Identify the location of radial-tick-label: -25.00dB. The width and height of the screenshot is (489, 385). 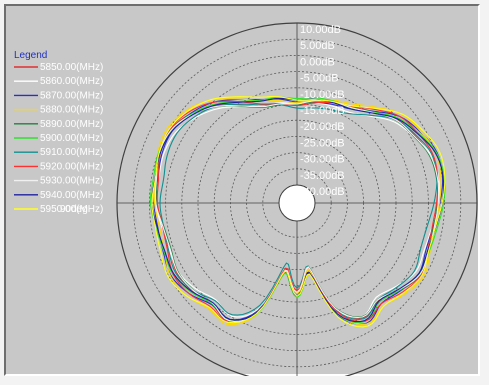
(322, 143).